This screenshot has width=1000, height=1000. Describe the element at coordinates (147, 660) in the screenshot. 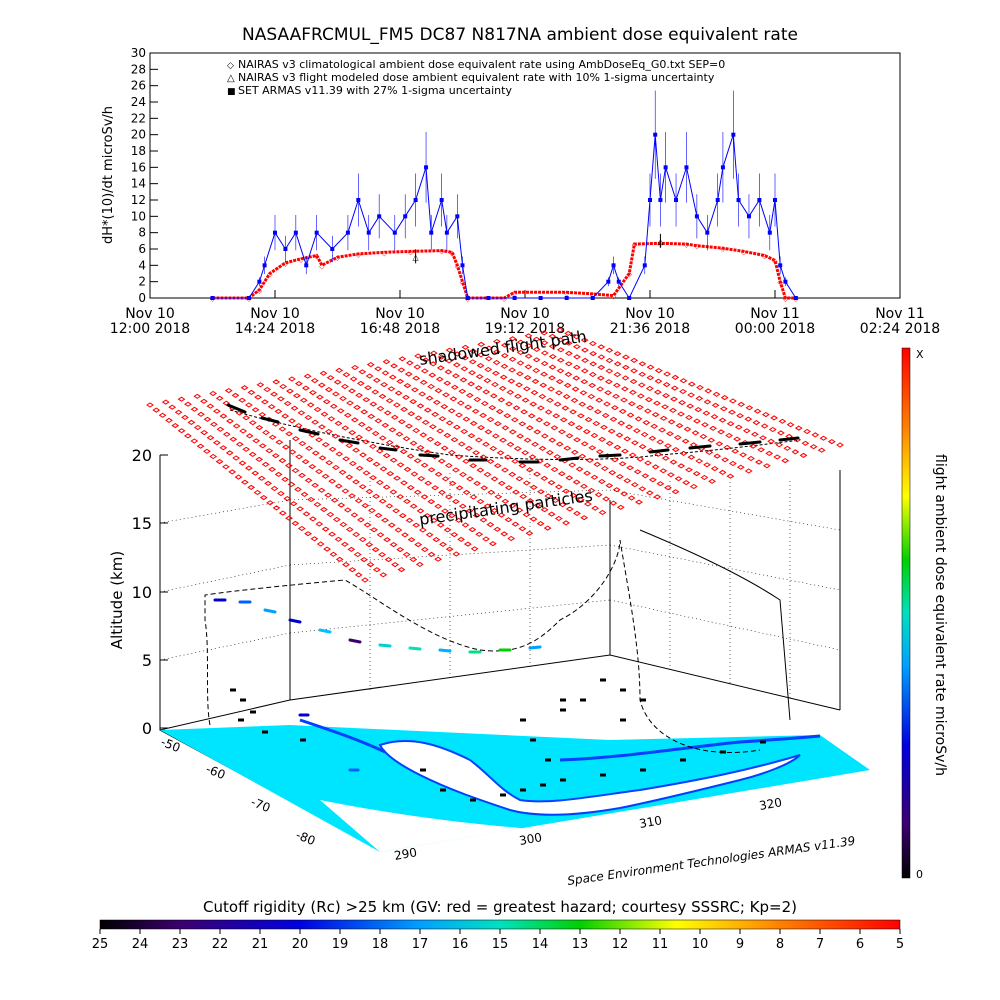

I see `altitude-tick-label: 5` at that location.